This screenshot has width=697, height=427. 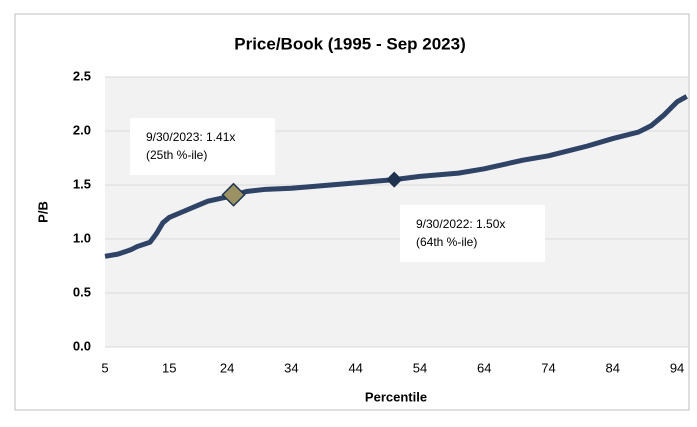 I want to click on x-tick-label: 64, so click(x=484, y=367).